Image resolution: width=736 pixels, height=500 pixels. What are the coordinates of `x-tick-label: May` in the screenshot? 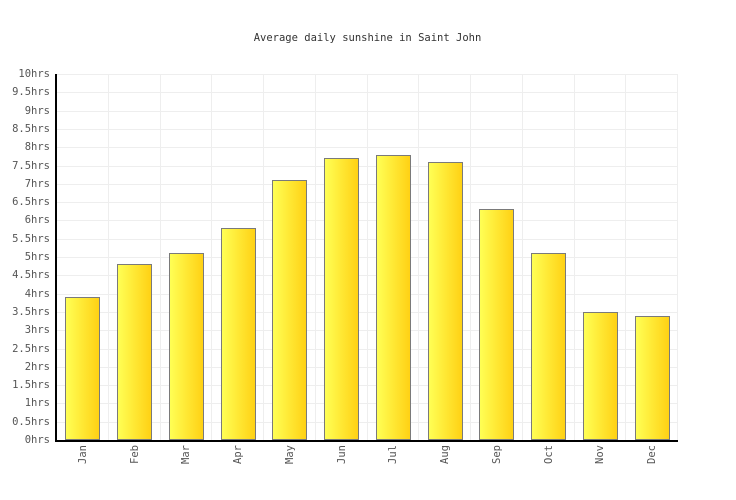 It's located at (289, 454).